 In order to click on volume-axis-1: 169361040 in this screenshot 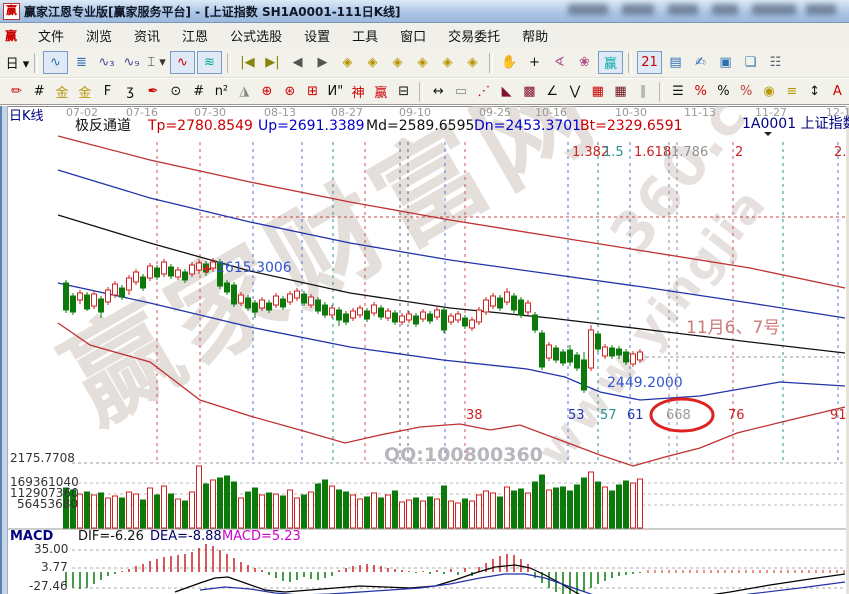, I will do `click(44, 482)`.